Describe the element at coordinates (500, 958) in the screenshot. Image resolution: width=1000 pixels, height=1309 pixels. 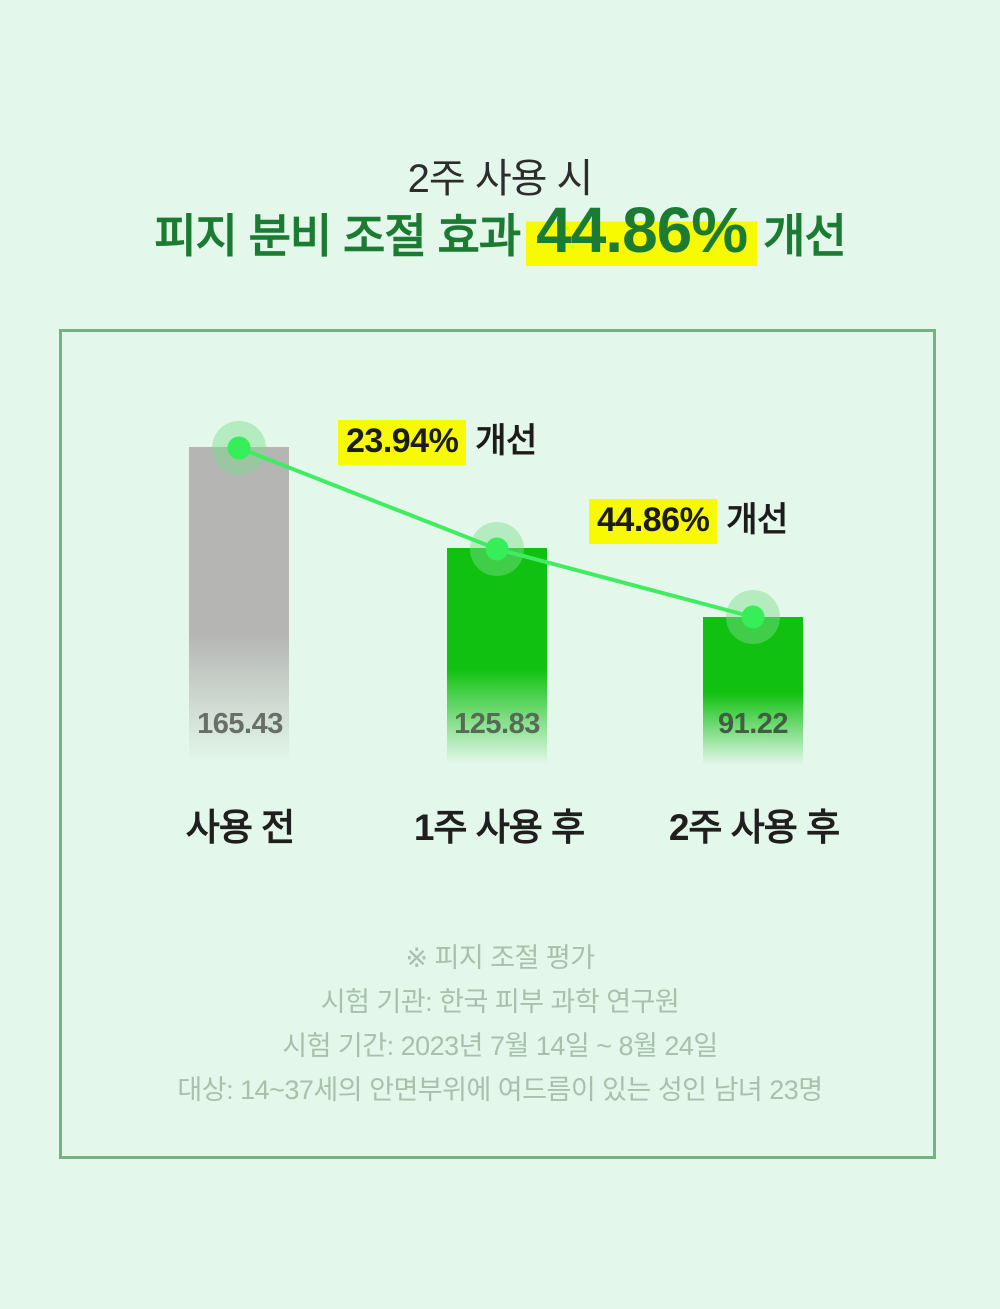
I see `footnote-evaluation: ※ 피지 조절 평가` at that location.